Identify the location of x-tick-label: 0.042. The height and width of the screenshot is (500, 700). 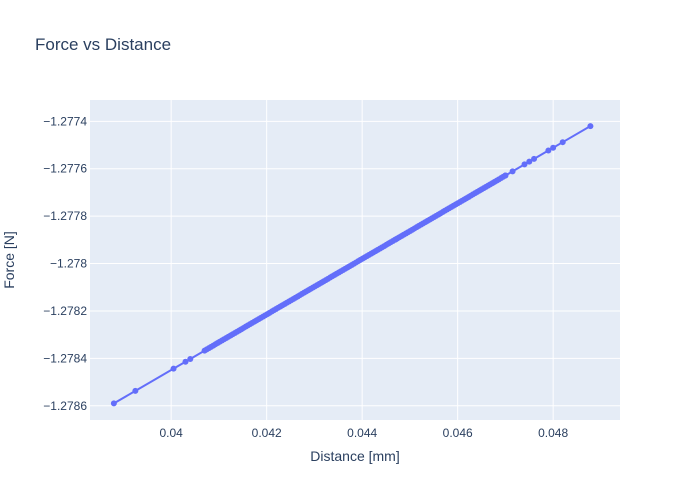
(267, 433).